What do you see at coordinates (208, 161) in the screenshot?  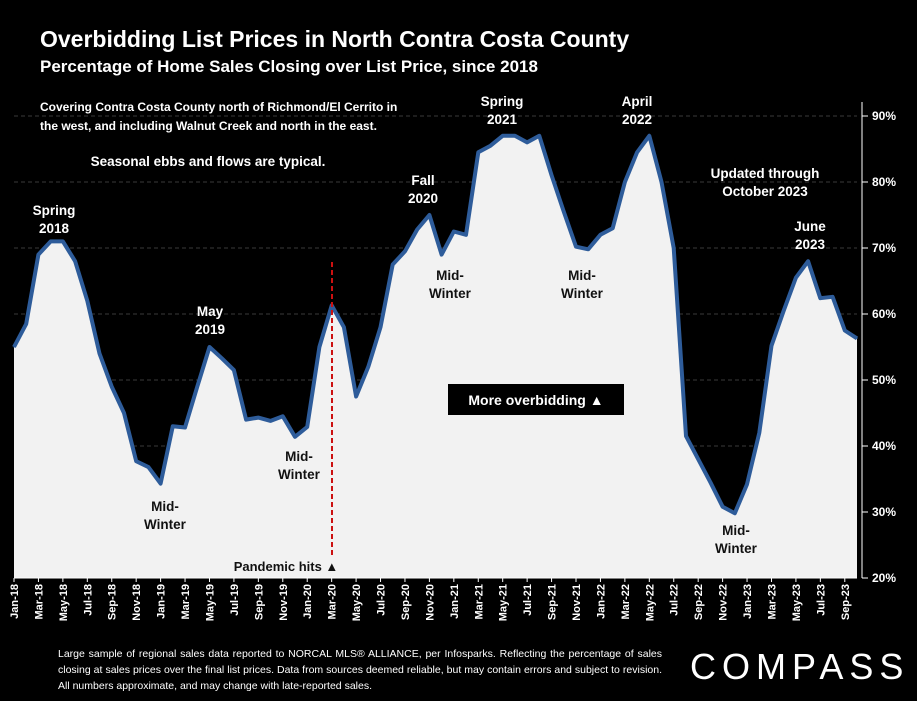 I see `seasonal-note: Seasonal ebbs and flows are typical.` at bounding box center [208, 161].